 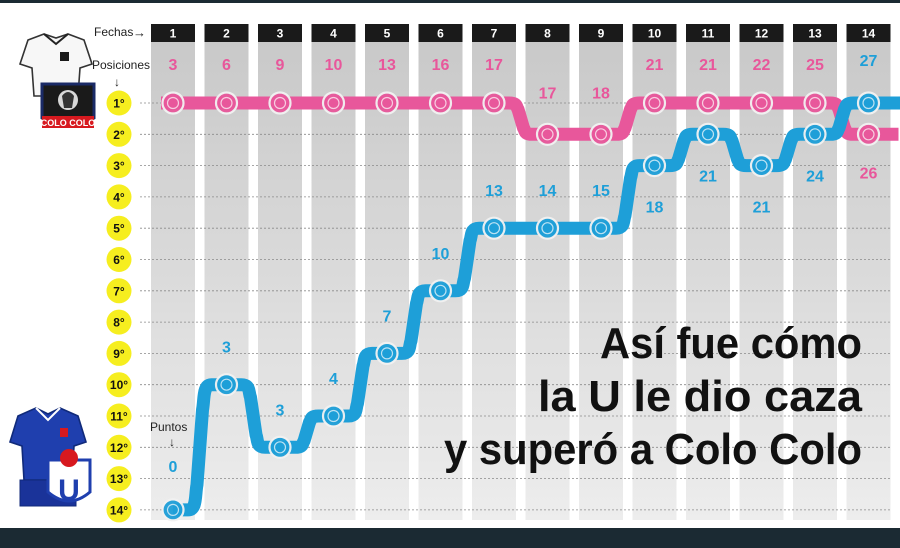 I want to click on x-tick-label: 7, so click(x=494, y=34).